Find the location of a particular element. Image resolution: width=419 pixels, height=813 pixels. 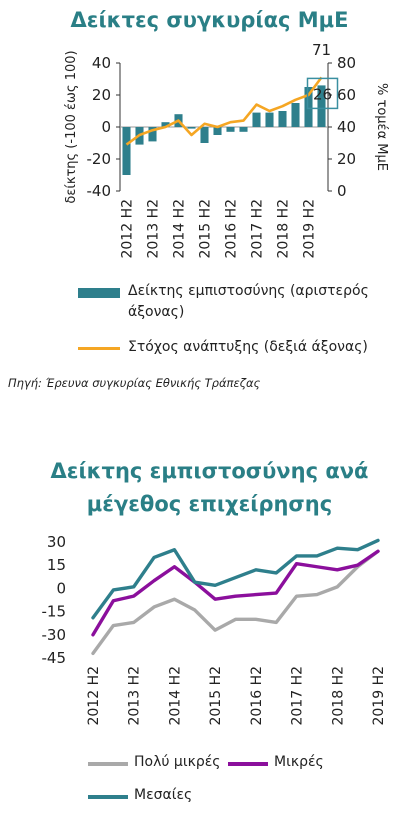

right-tick-label: 80 is located at coordinates (346, 63).